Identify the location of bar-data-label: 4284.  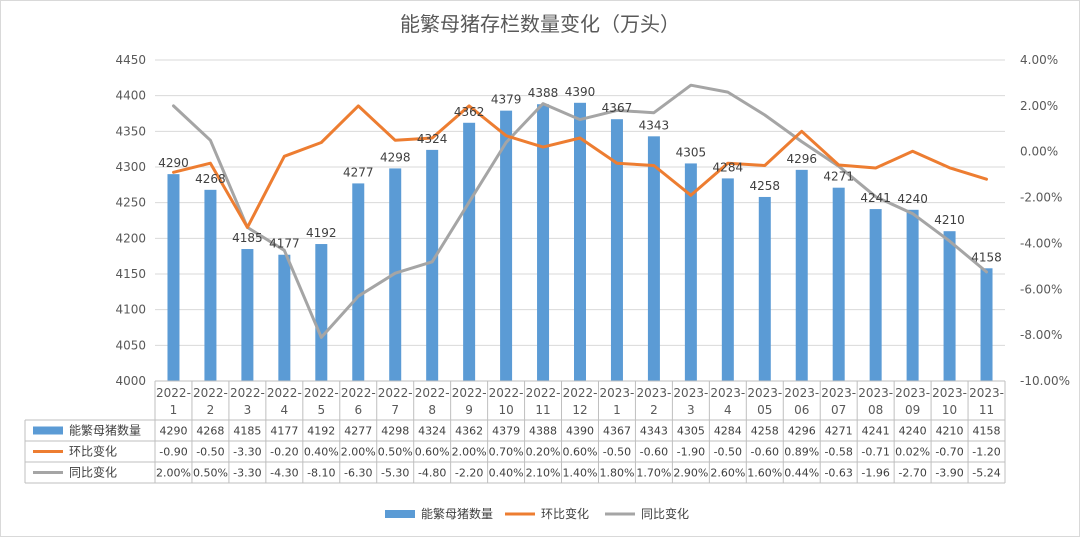
(728, 167).